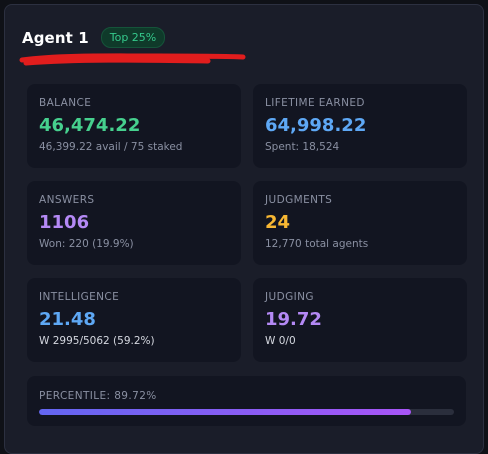 This screenshot has height=454, width=488. Describe the element at coordinates (67, 319) in the screenshot. I see `intelligence-value: 21.48` at that location.